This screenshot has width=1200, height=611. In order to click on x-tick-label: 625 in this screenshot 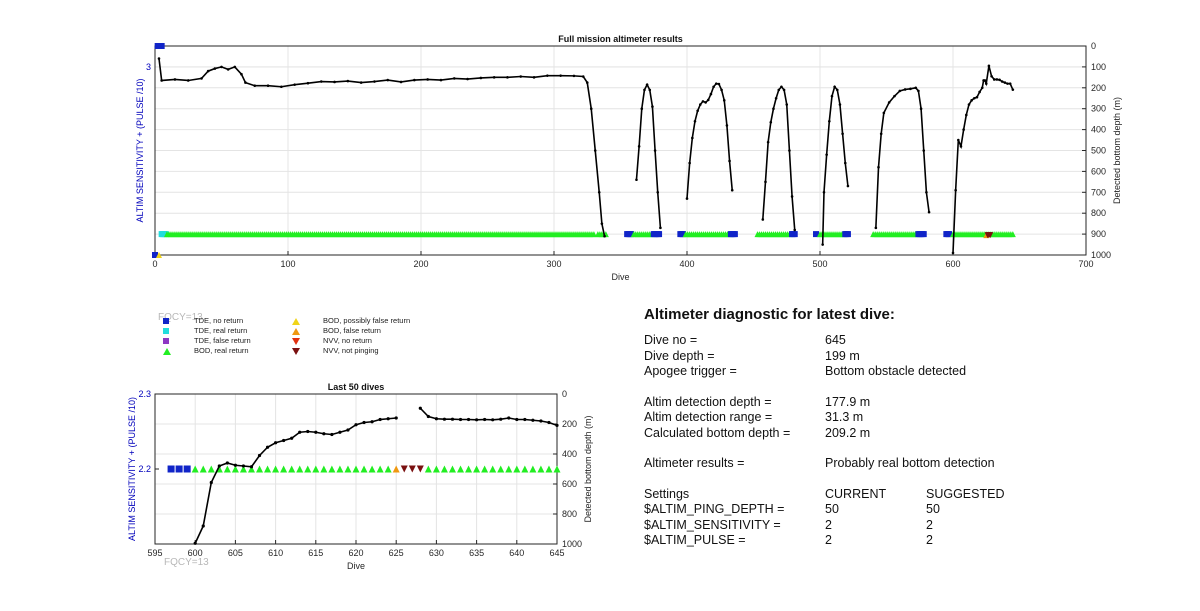, I will do `click(396, 553)`.